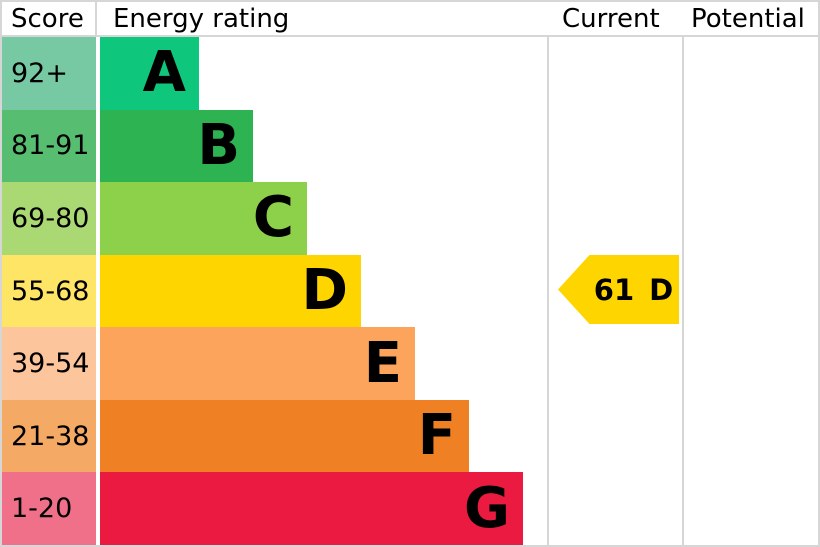  Describe the element at coordinates (49, 363) in the screenshot. I see `score-range-e: 39-54` at that location.